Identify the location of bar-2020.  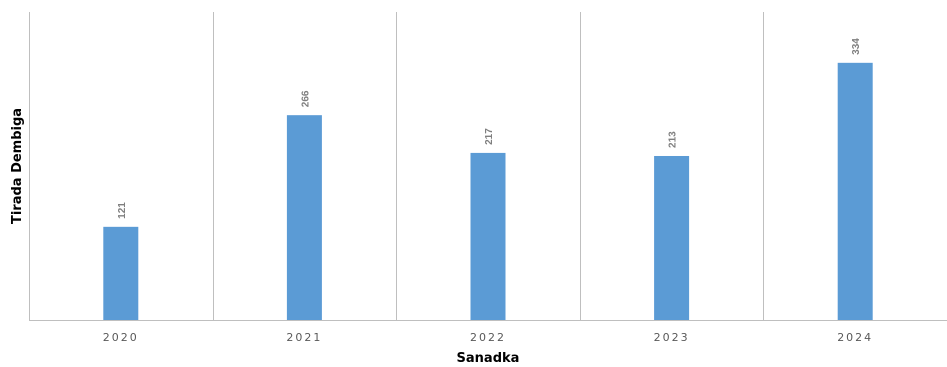
(121, 273).